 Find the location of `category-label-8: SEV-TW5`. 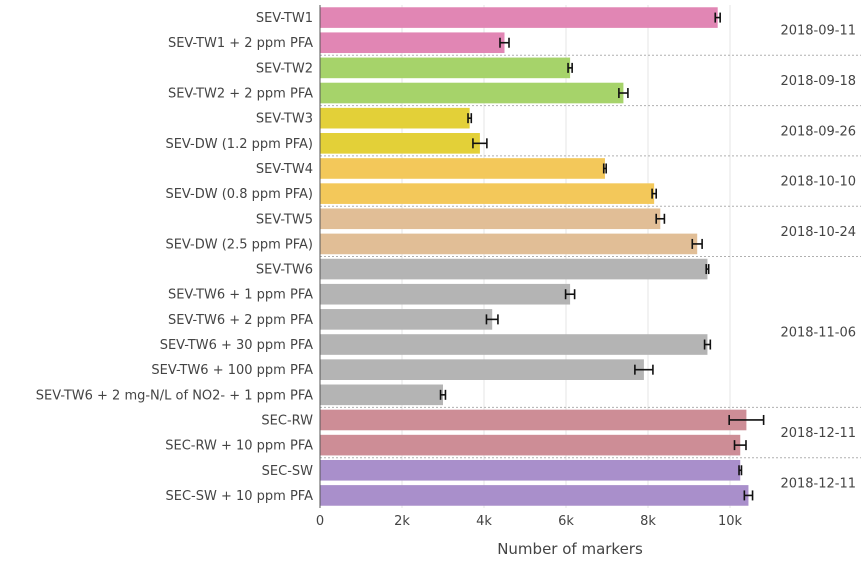

category-label-8: SEV-TW5 is located at coordinates (284, 219).